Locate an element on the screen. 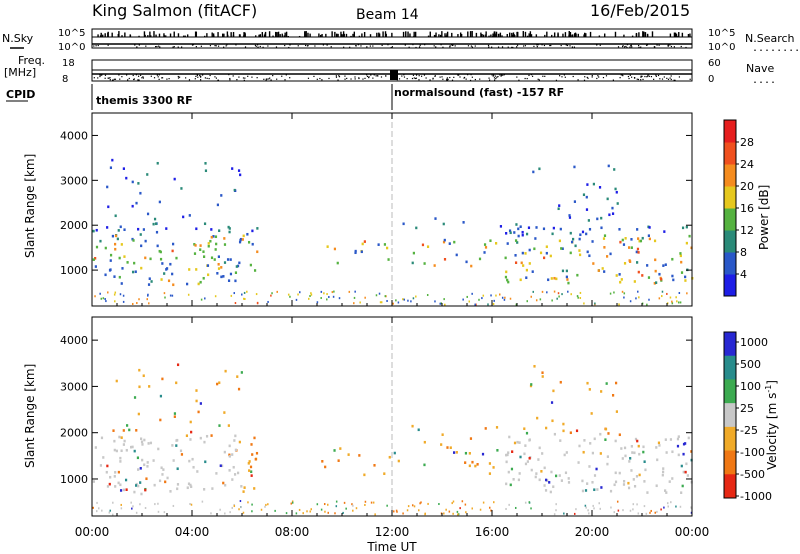  power-y-tick-3: 4000 is located at coordinates (74, 135).